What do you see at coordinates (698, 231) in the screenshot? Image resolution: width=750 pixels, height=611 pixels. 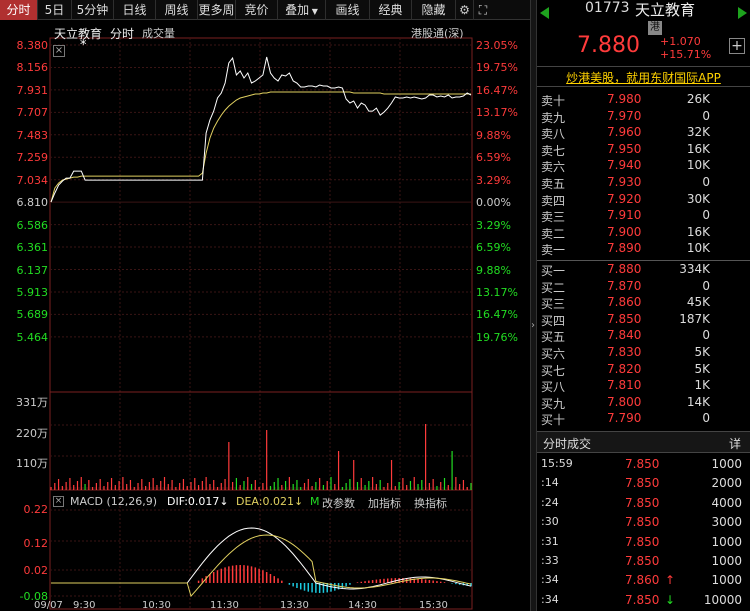 I see `order-volume: 16K` at bounding box center [698, 231].